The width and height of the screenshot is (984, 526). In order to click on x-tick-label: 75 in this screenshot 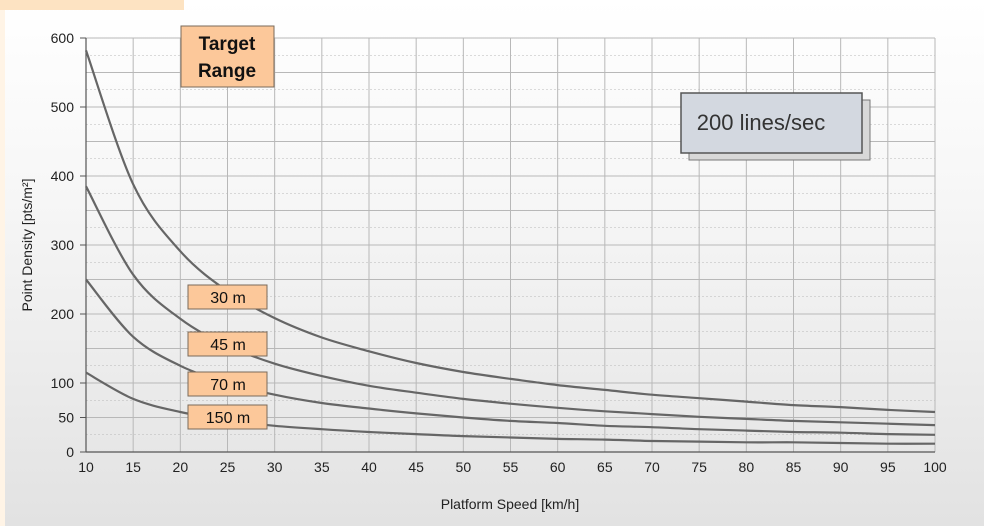, I will do `click(699, 467)`.